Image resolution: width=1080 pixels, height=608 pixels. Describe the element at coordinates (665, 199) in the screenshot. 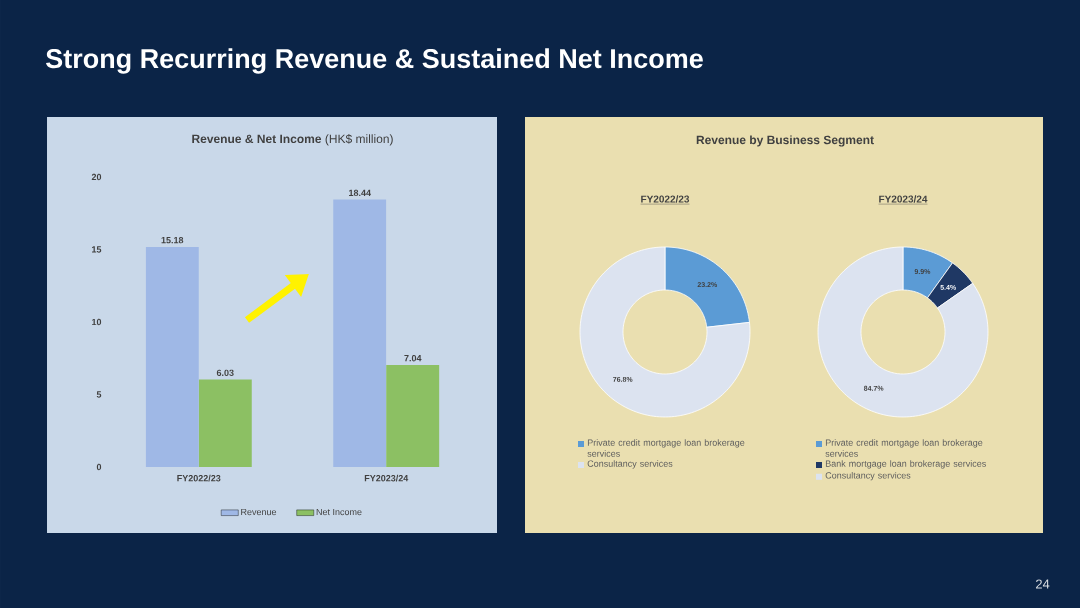

I see `chart-subtitle: FY2022/23` at that location.